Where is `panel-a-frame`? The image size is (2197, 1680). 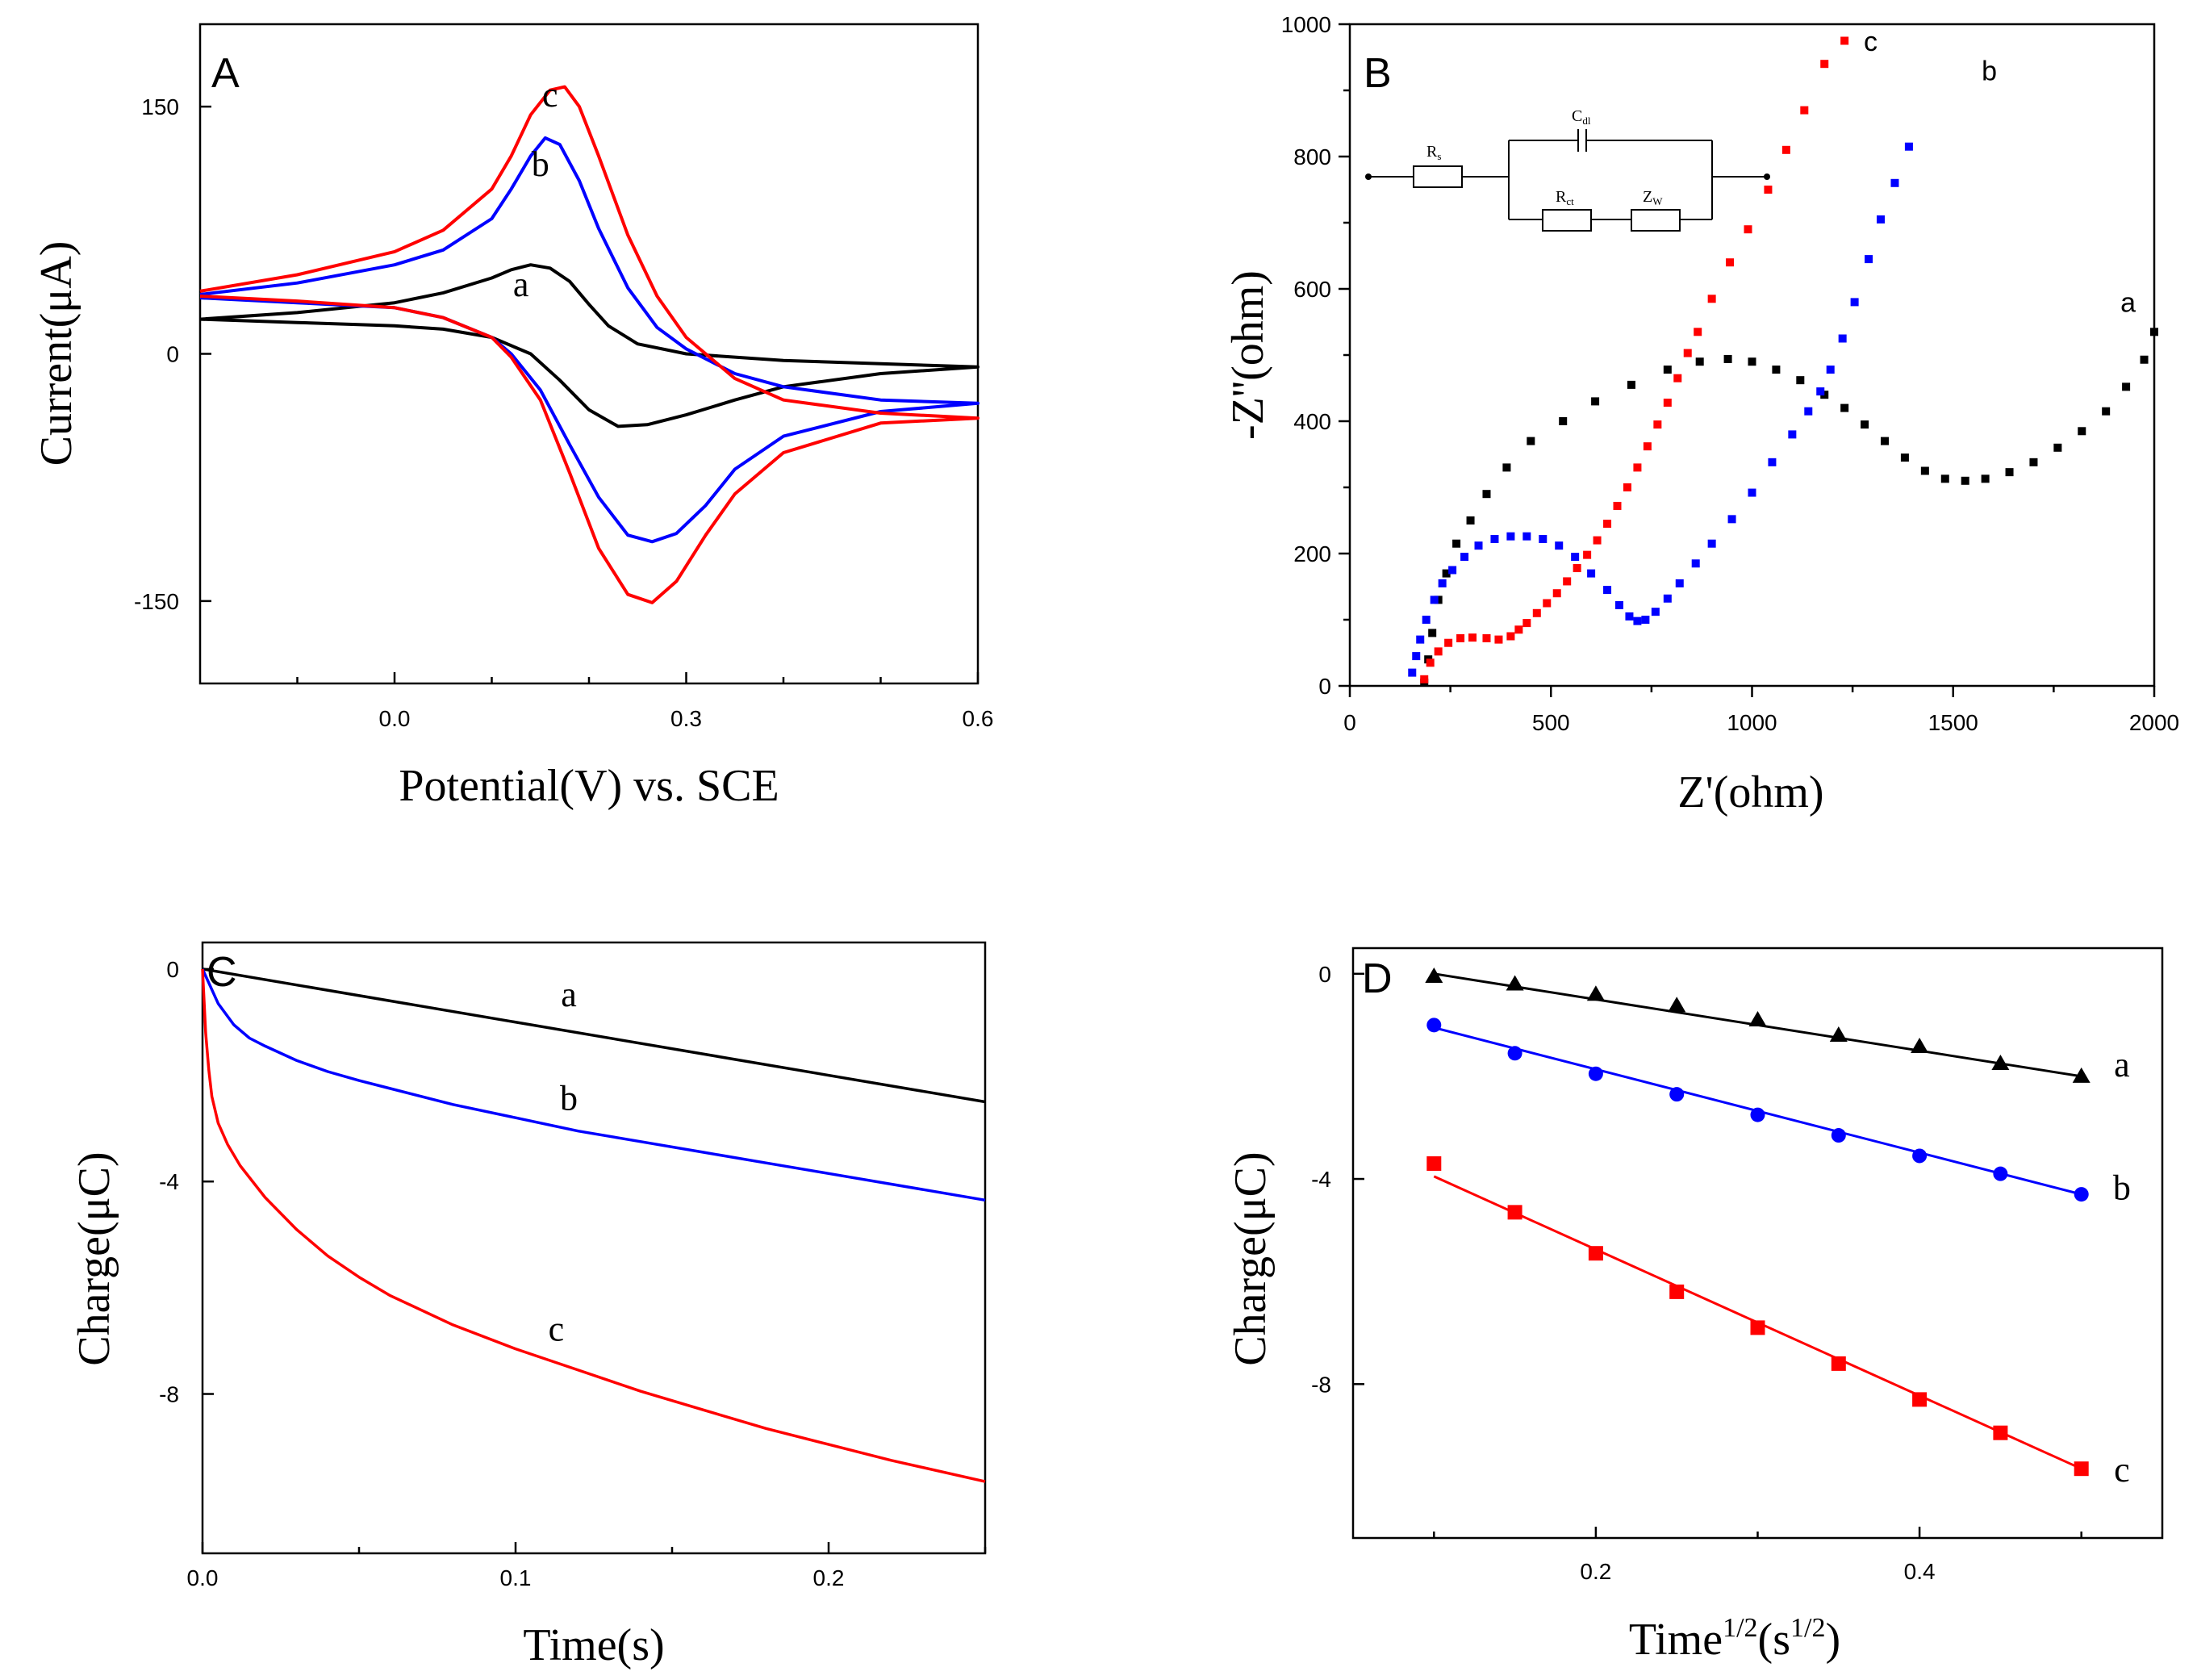 panel-a-frame is located at coordinates (588, 354).